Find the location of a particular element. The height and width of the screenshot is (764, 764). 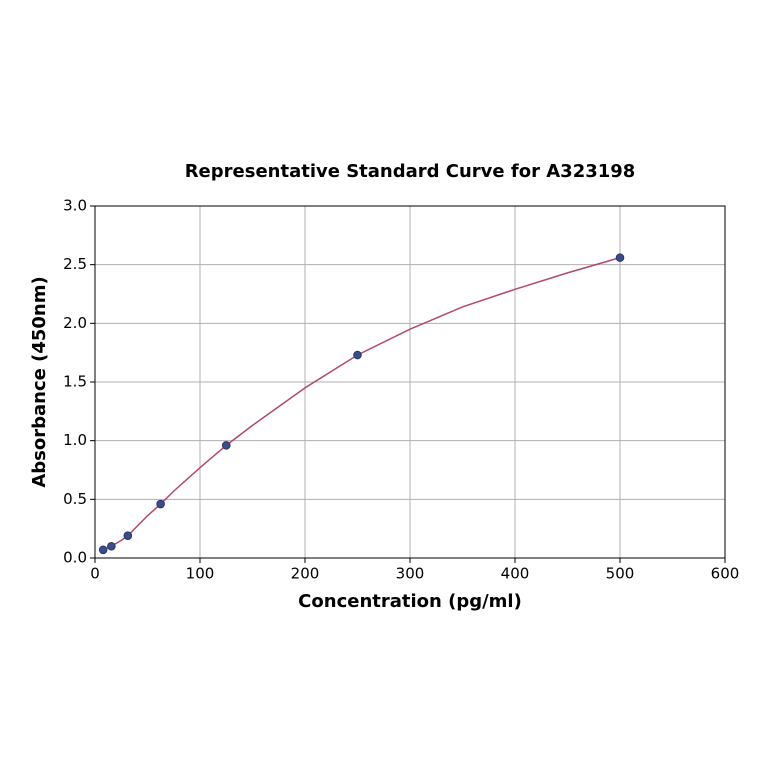

x-tick-label: 600 is located at coordinates (725, 574).